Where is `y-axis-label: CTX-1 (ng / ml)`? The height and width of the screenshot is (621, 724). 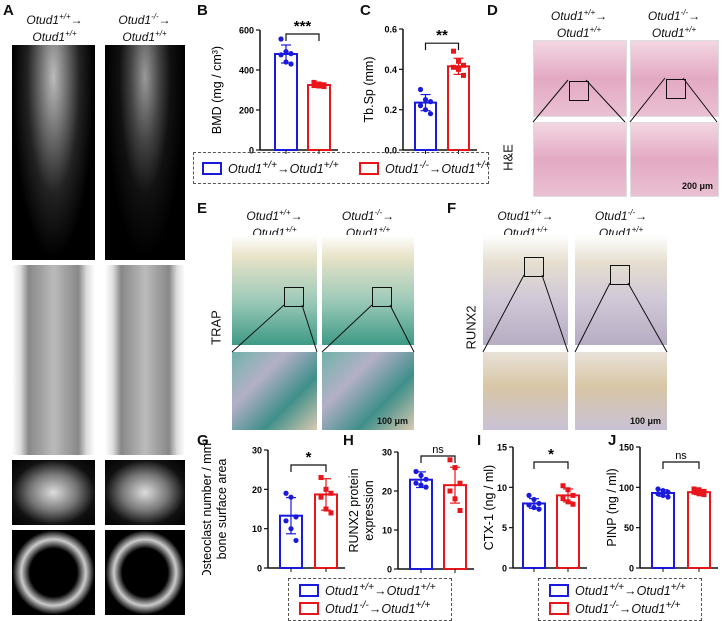 y-axis-label: CTX-1 (ng / ml) is located at coordinates (489, 507).